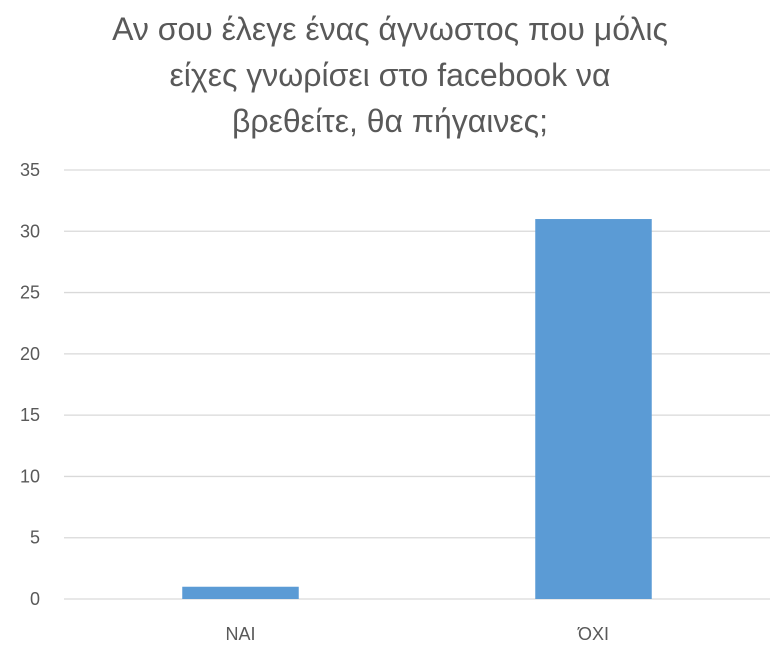 Image resolution: width=780 pixels, height=648 pixels. Describe the element at coordinates (30, 354) in the screenshot. I see `y-tick-label: 20` at that location.